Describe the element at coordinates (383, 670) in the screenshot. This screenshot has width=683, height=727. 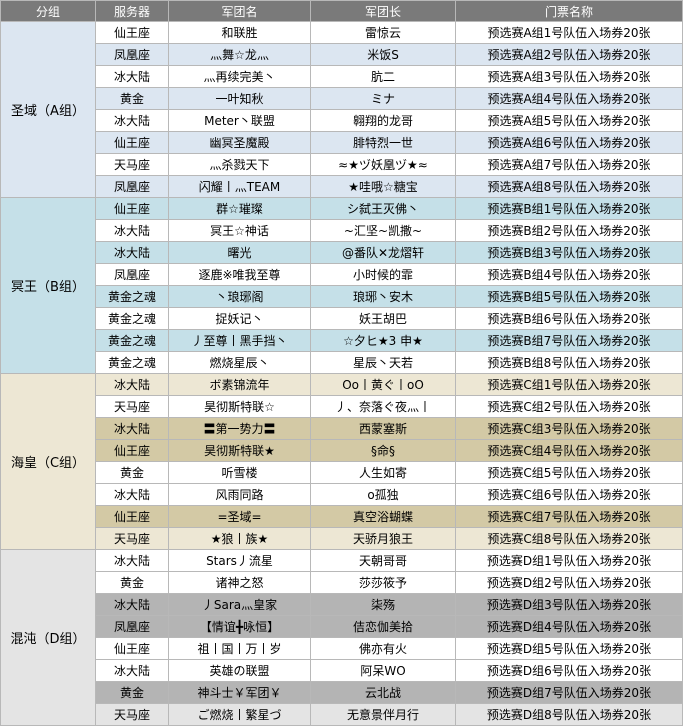
I see `legion-leader-cell: 阿呆WO` at that location.